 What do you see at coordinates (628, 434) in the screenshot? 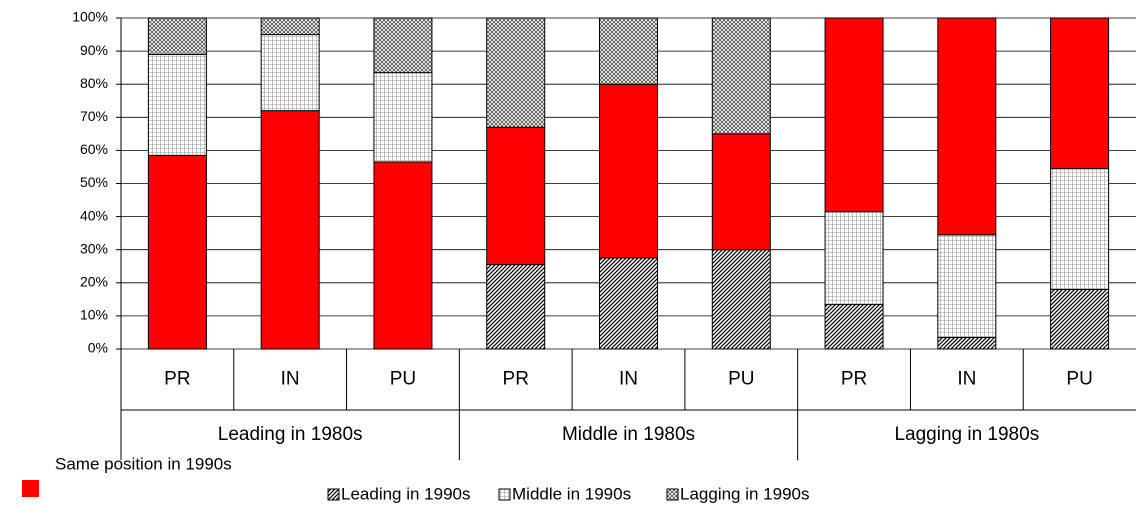
I see `group-label: Middle in 1980s` at bounding box center [628, 434].